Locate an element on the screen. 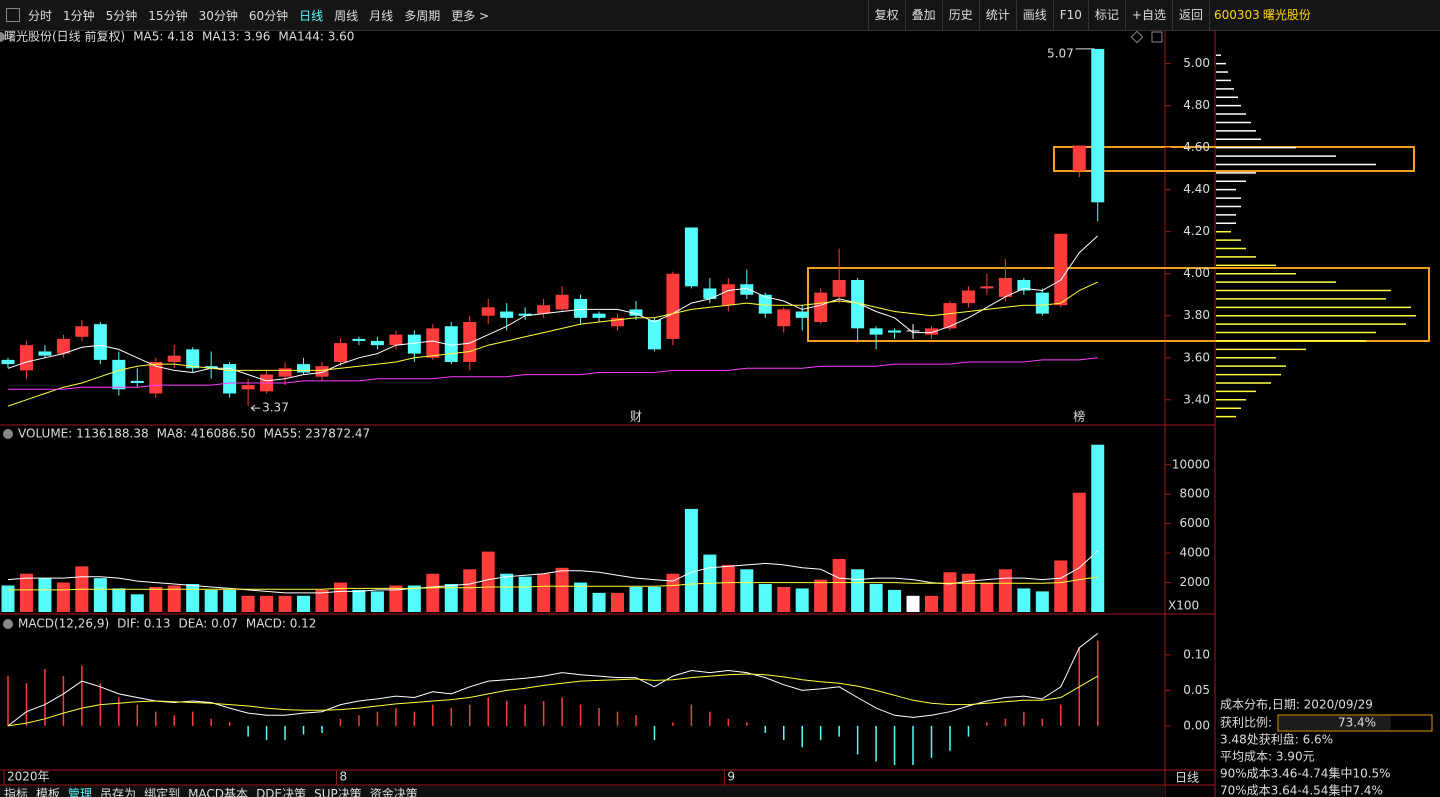 The width and height of the screenshot is (1440, 797). bottom-tab: 模板 is located at coordinates (48, 792).